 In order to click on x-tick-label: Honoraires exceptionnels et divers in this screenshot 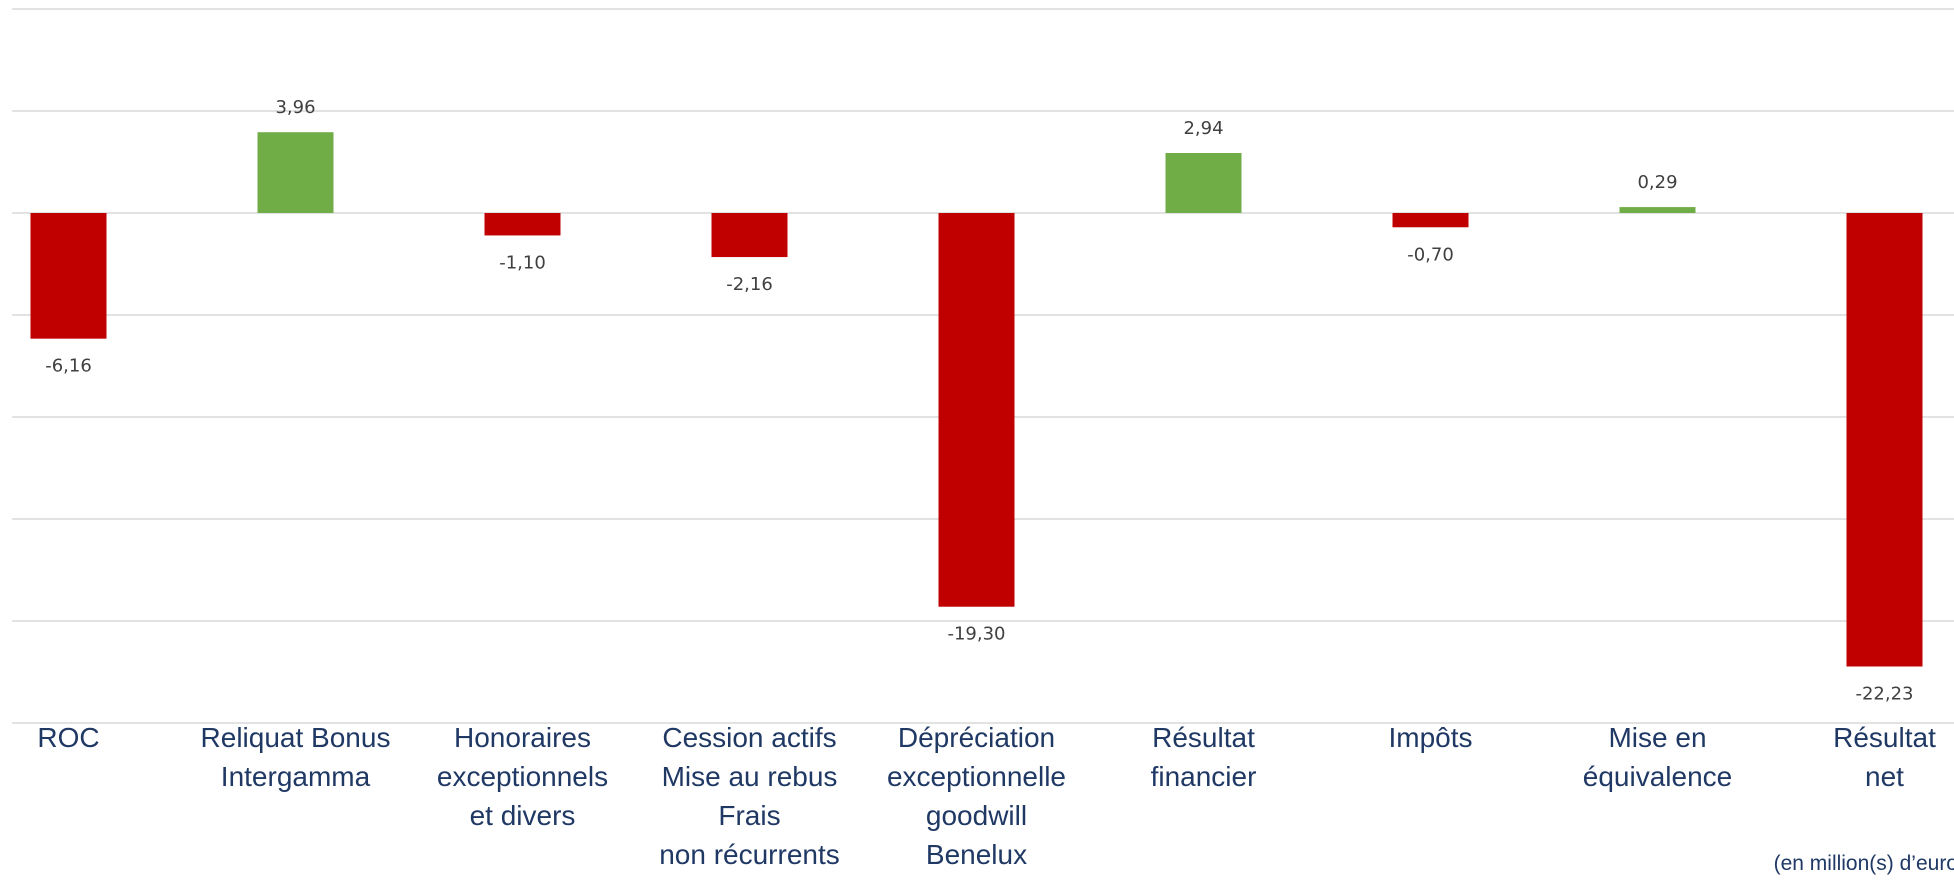, I will do `click(522, 776)`.